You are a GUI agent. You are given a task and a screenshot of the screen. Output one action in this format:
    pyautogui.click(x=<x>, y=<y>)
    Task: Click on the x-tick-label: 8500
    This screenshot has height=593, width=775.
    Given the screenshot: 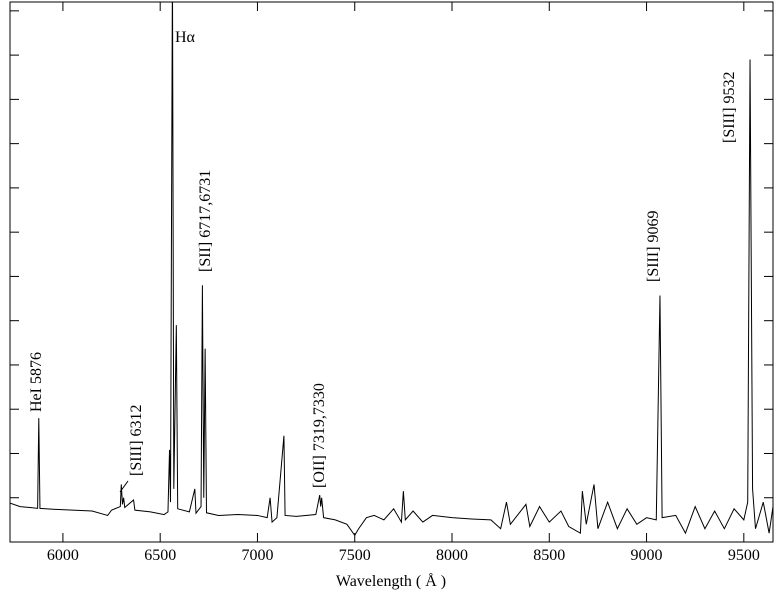 What is the action you would take?
    pyautogui.click(x=549, y=555)
    